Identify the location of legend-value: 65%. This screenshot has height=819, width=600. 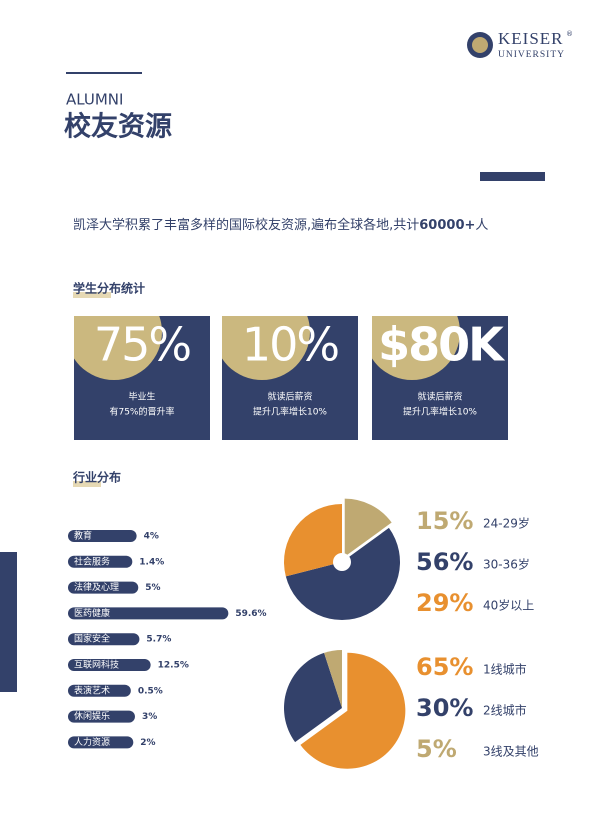
(444, 667).